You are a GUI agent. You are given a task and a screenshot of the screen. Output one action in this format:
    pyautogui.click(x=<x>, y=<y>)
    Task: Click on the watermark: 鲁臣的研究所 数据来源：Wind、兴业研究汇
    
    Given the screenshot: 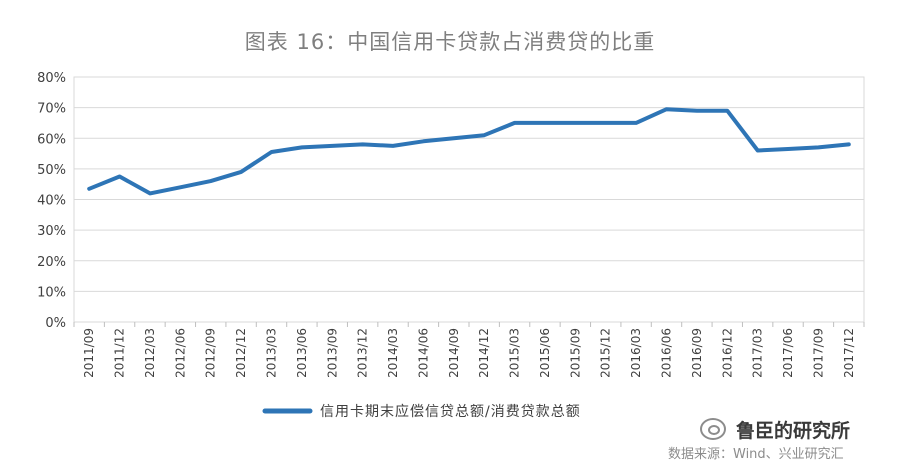 What is the action you would take?
    pyautogui.click(x=779, y=441)
    